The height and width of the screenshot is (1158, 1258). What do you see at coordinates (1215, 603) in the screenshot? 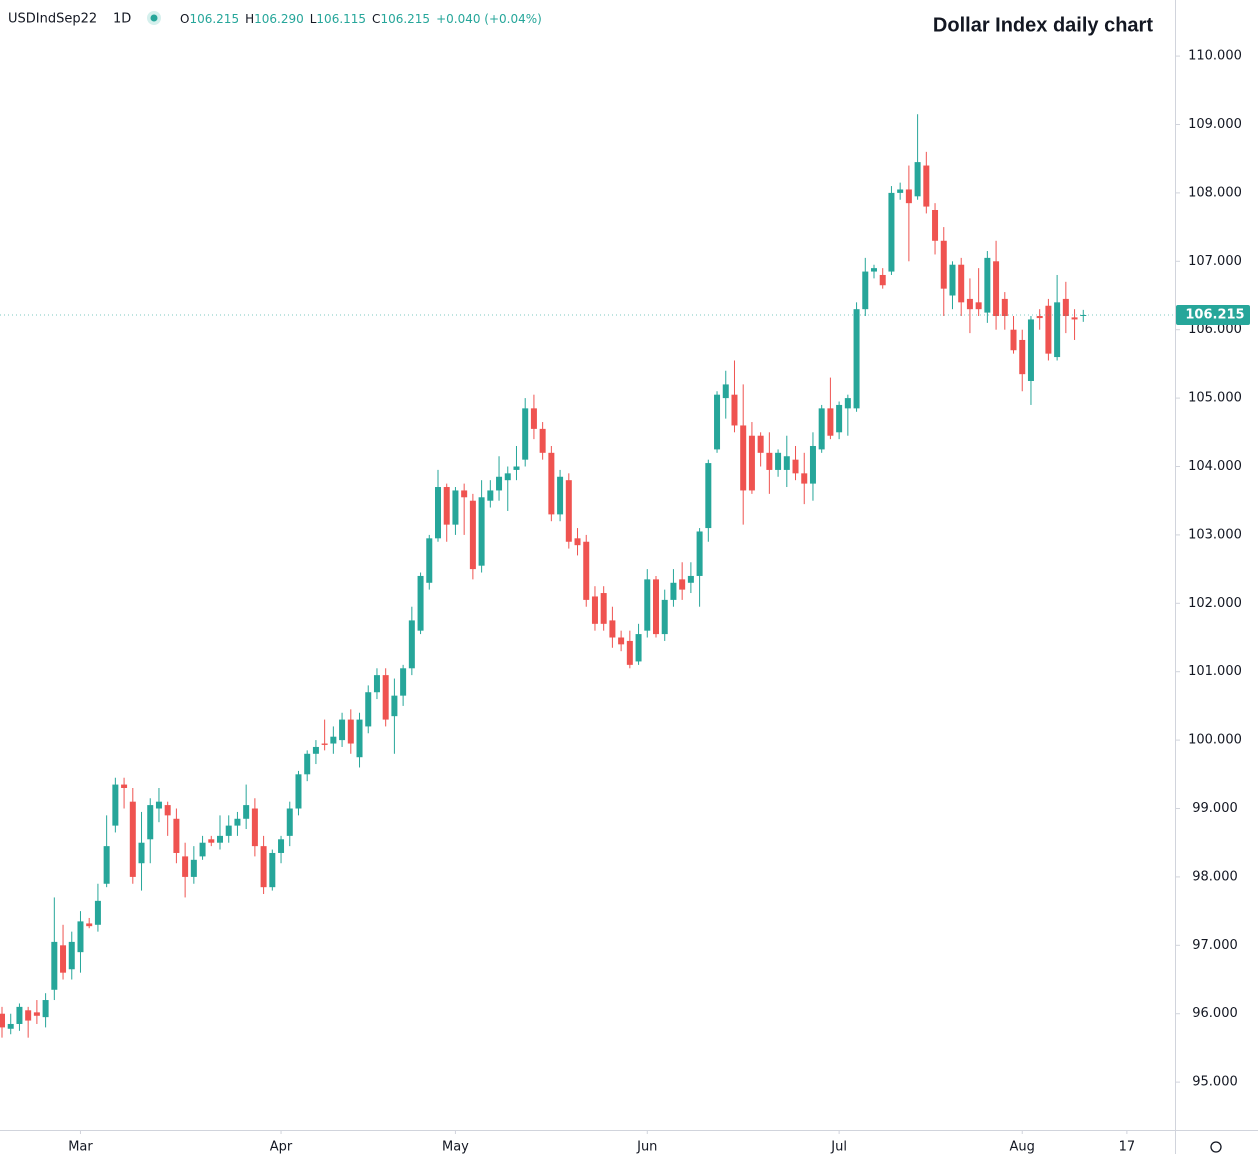
I see `y-tick-label: 102.000` at bounding box center [1215, 603].